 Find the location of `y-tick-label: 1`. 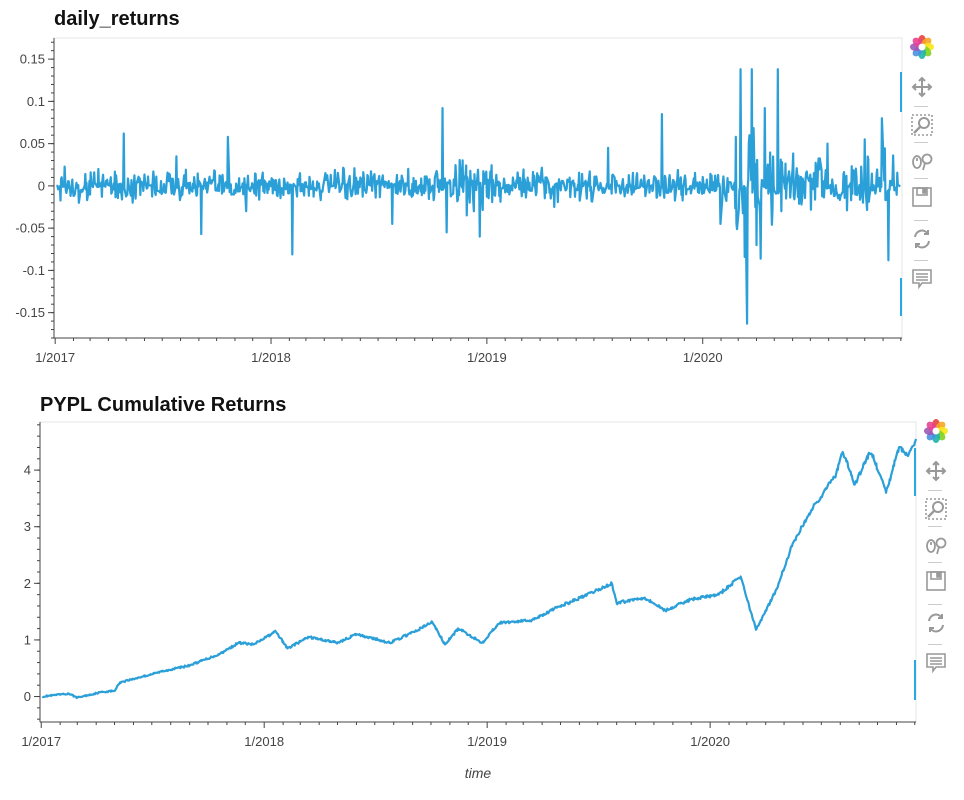

y-tick-label: 1 is located at coordinates (27, 639).